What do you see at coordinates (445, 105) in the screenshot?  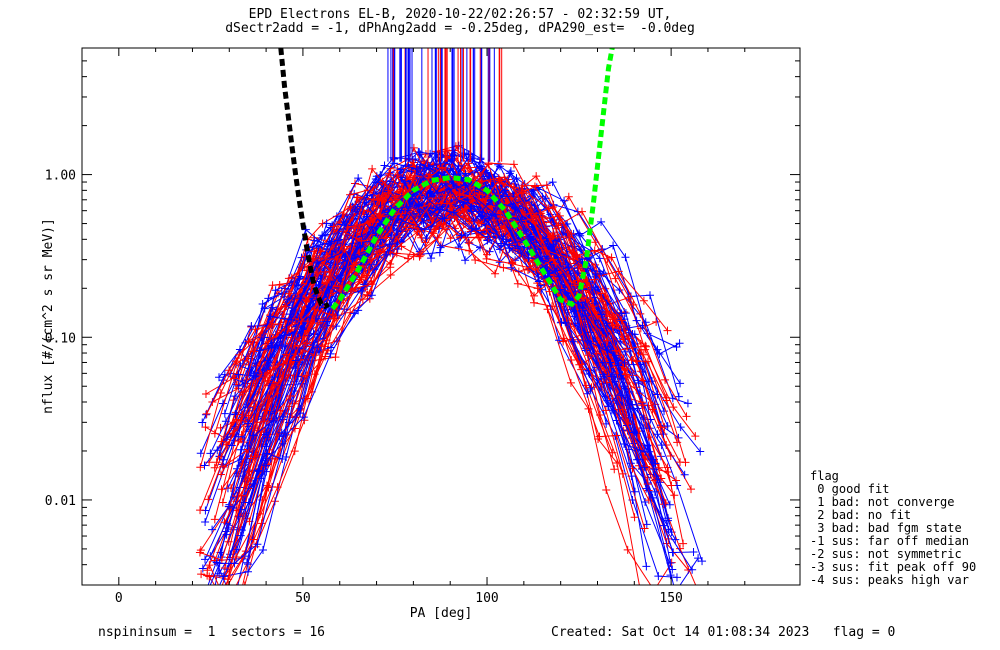 I see `peak-marker-lines` at bounding box center [445, 105].